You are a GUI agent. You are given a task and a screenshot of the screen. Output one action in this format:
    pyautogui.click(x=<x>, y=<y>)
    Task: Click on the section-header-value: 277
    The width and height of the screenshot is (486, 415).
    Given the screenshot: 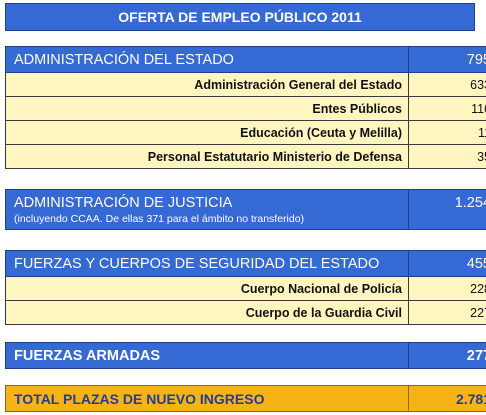 What is the action you would take?
    pyautogui.click(x=447, y=355)
    